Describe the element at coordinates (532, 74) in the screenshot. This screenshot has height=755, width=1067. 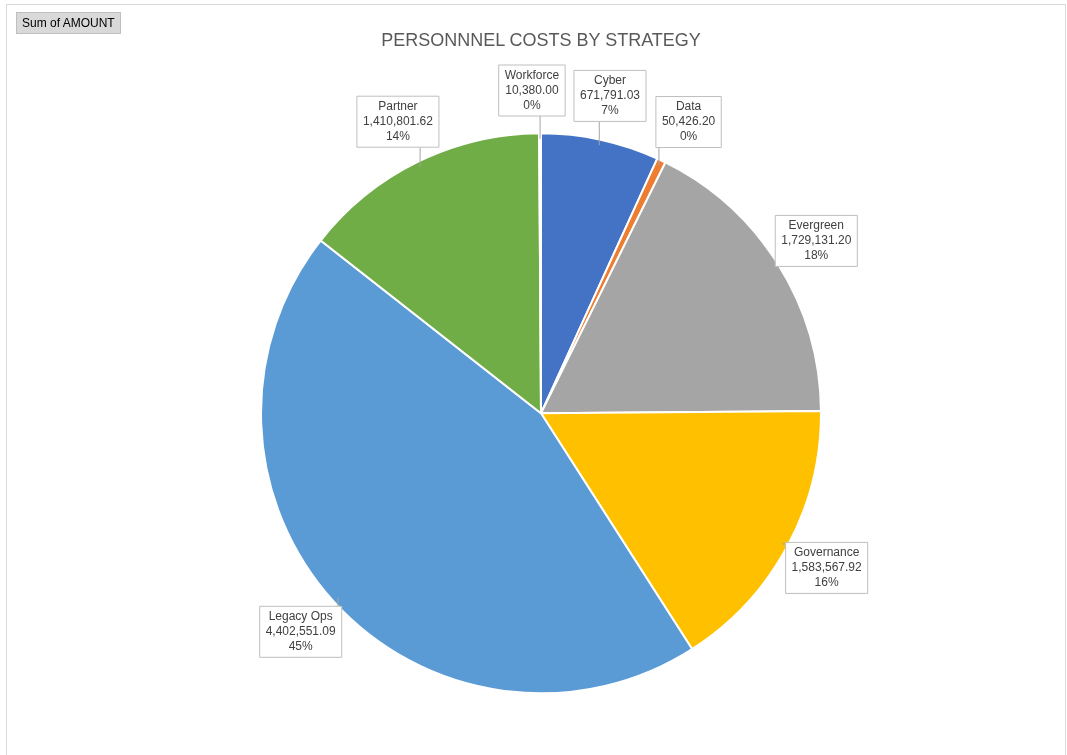
I see `slice-label: Workforce` at that location.